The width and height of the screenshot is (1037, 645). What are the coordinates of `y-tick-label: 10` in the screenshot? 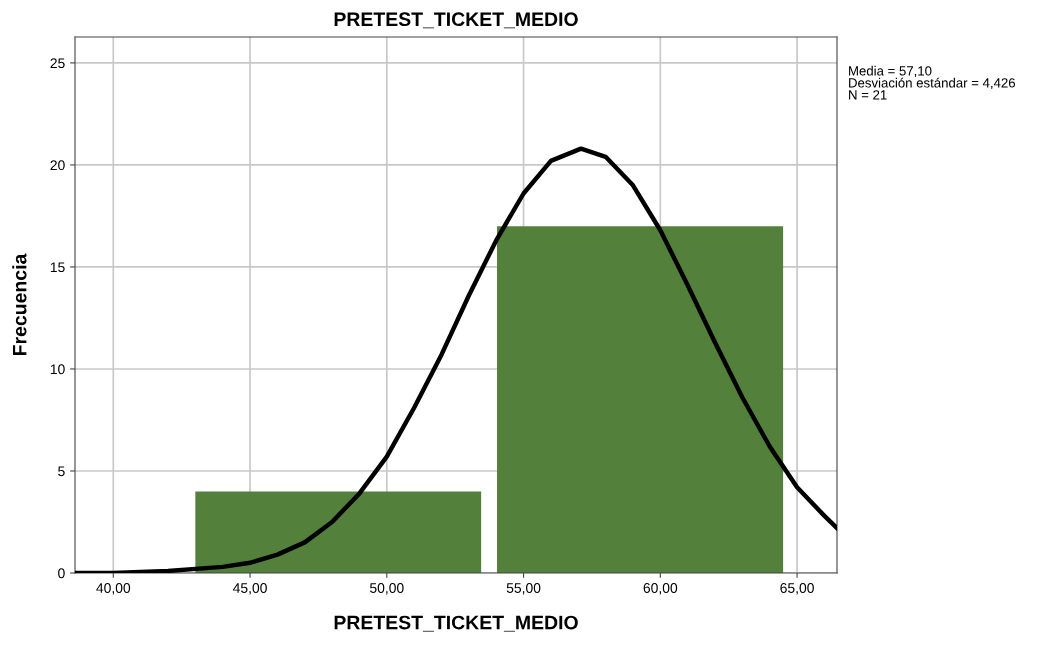 It's located at (57, 369).